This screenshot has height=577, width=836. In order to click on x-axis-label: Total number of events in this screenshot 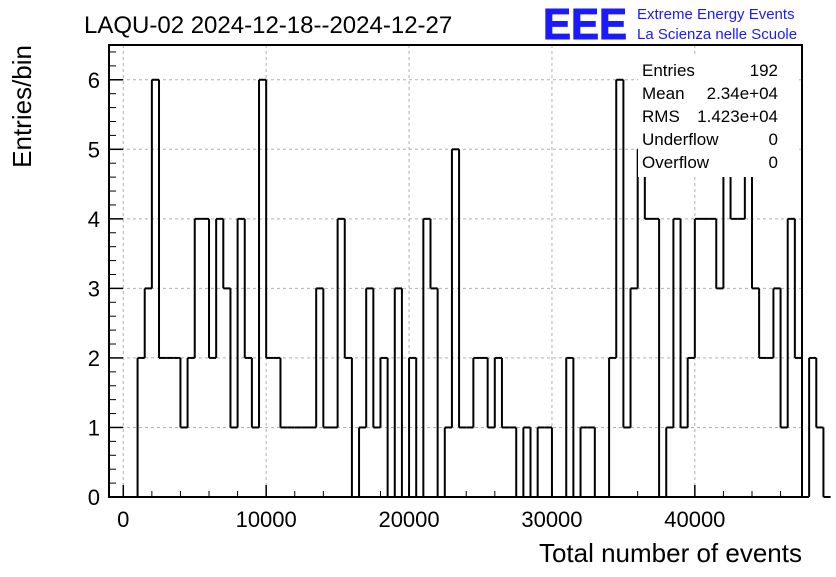, I will do `click(670, 553)`.